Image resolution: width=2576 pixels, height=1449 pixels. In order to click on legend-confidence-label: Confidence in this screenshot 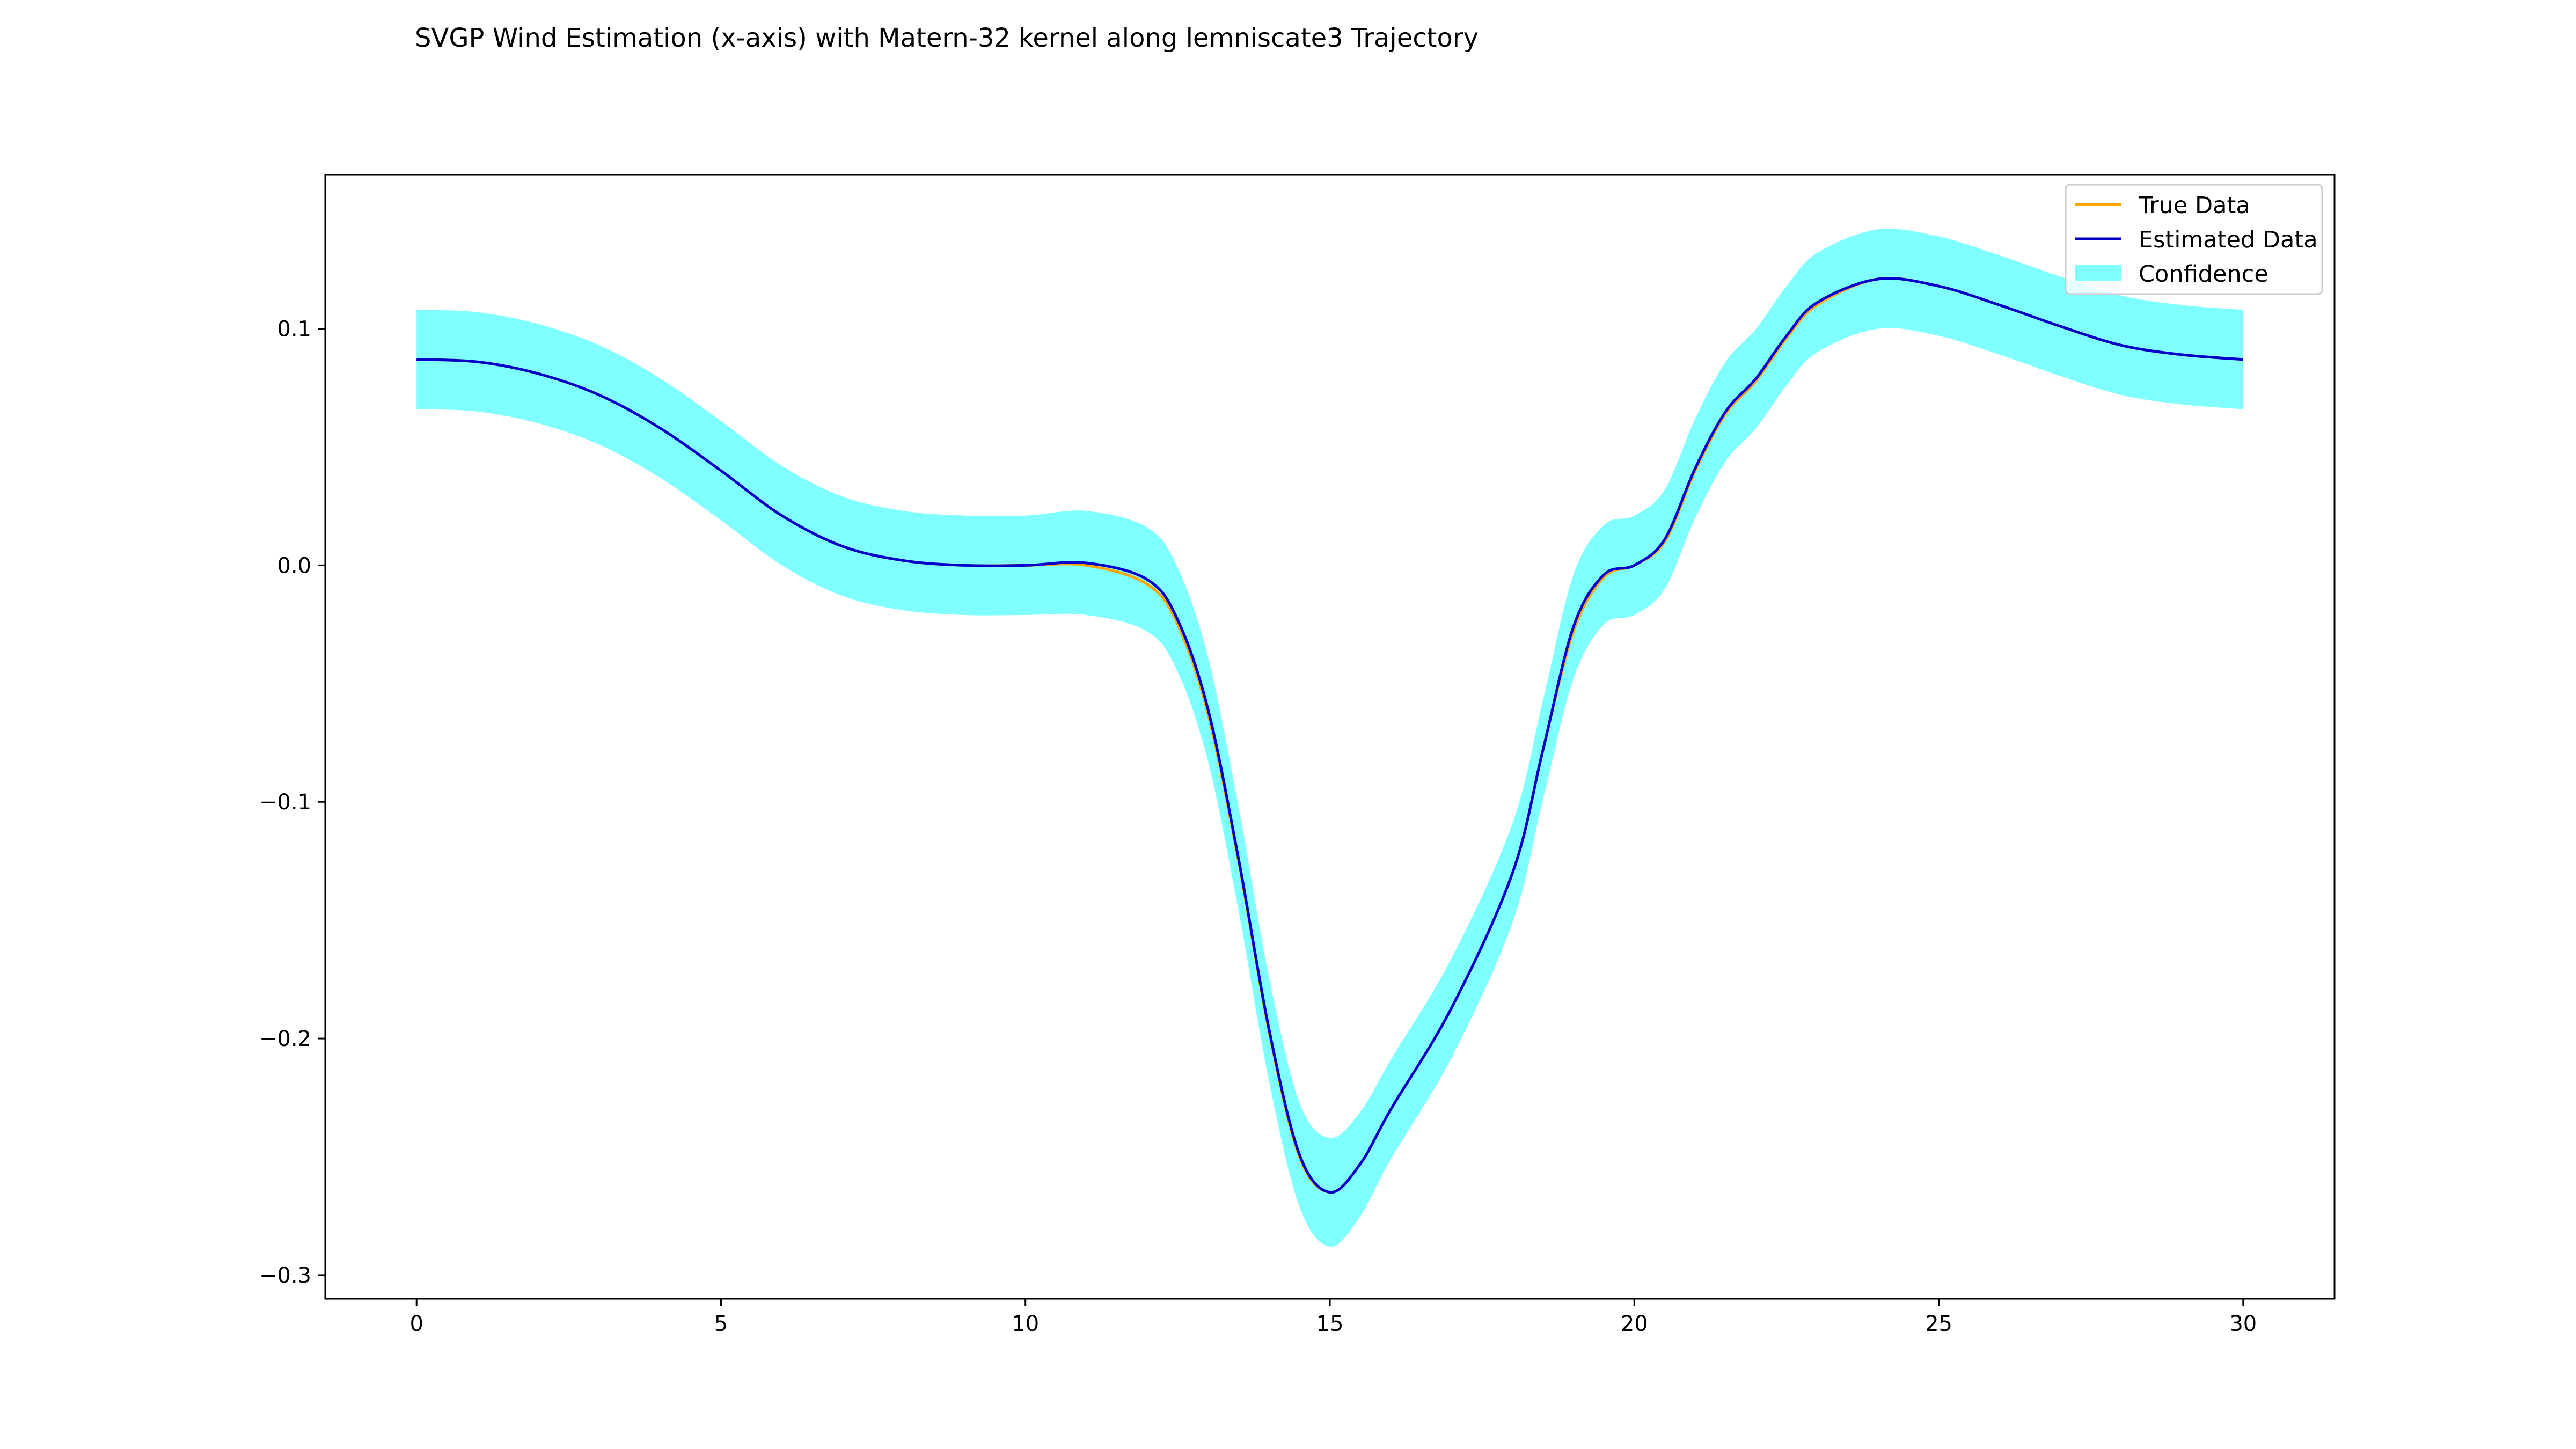, I will do `click(2203, 274)`.